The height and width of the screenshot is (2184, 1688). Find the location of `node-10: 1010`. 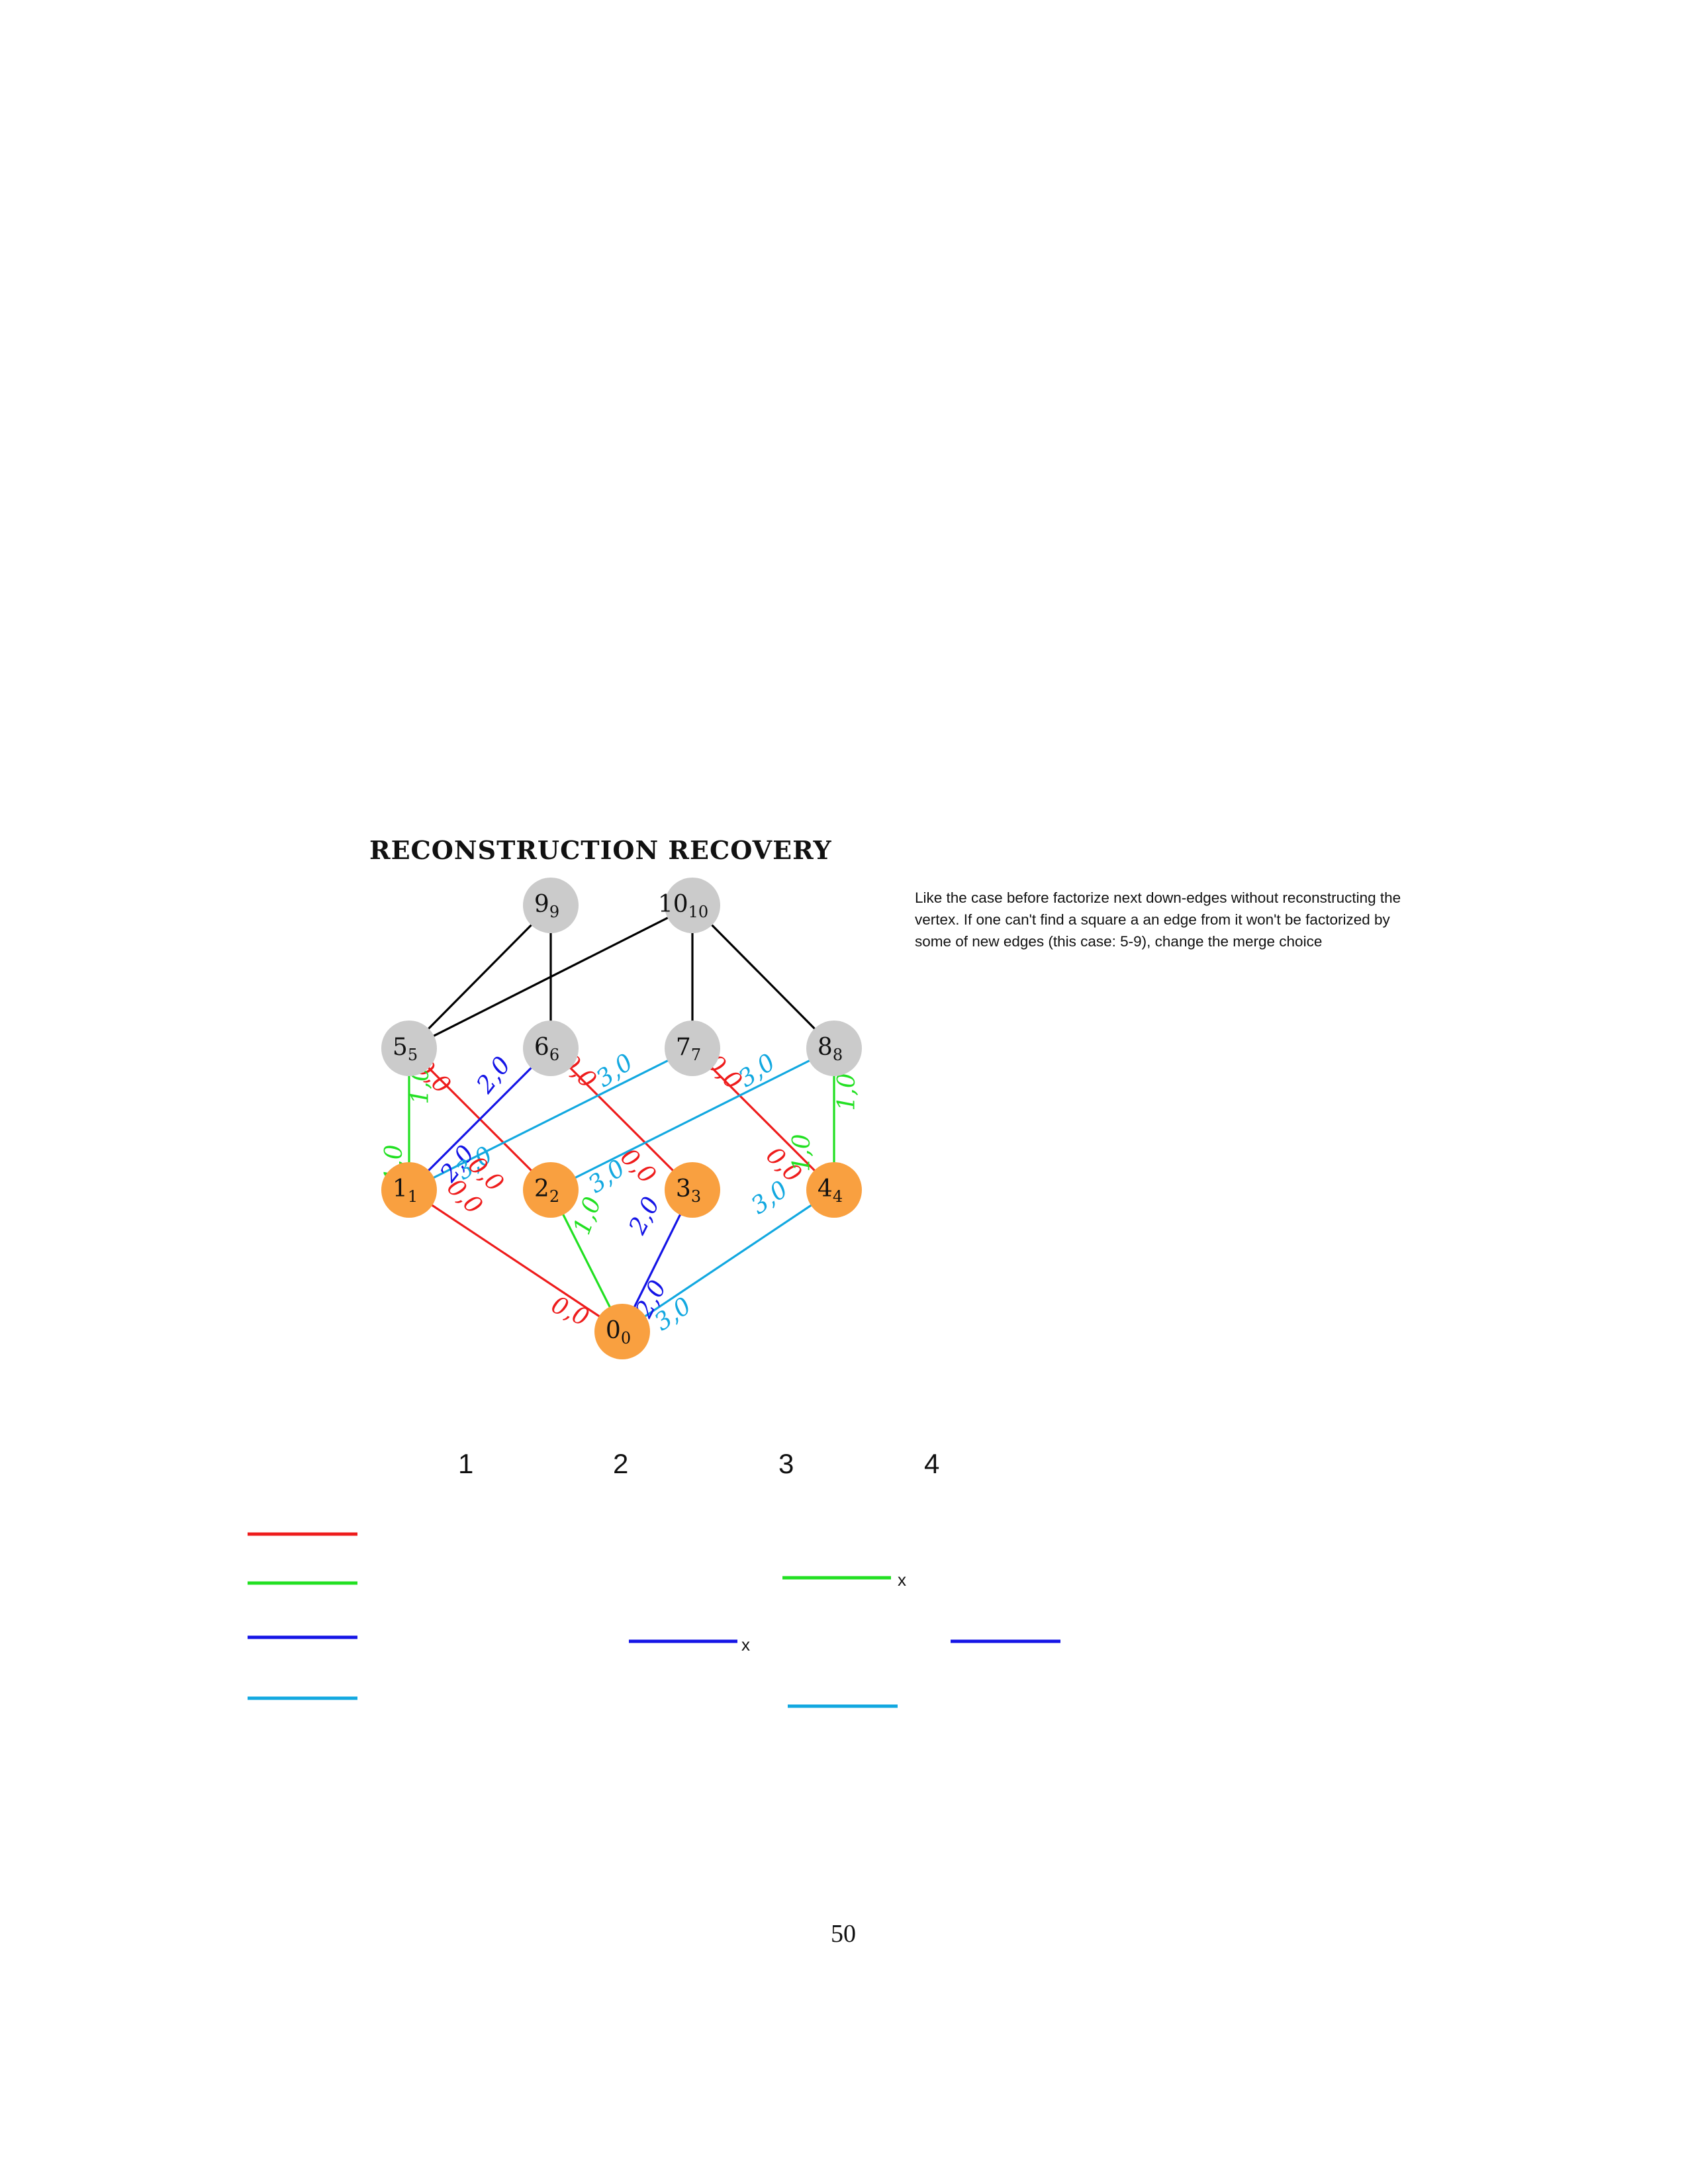

node-10: 1010 is located at coordinates (689, 906).